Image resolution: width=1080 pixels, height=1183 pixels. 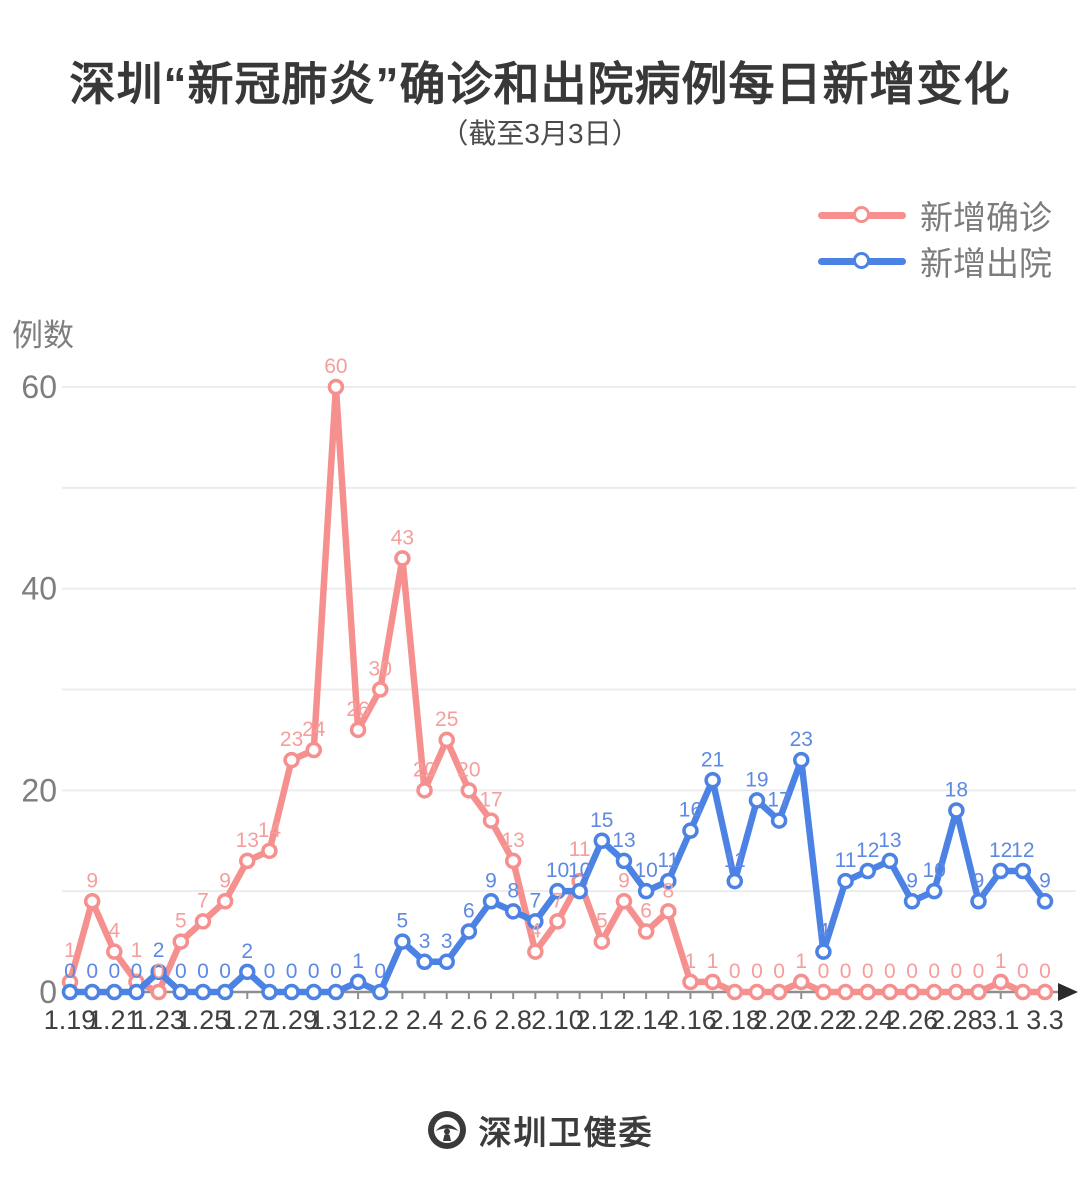 What do you see at coordinates (557, 870) in the screenshot?
I see `discharged-value-label: 10` at bounding box center [557, 870].